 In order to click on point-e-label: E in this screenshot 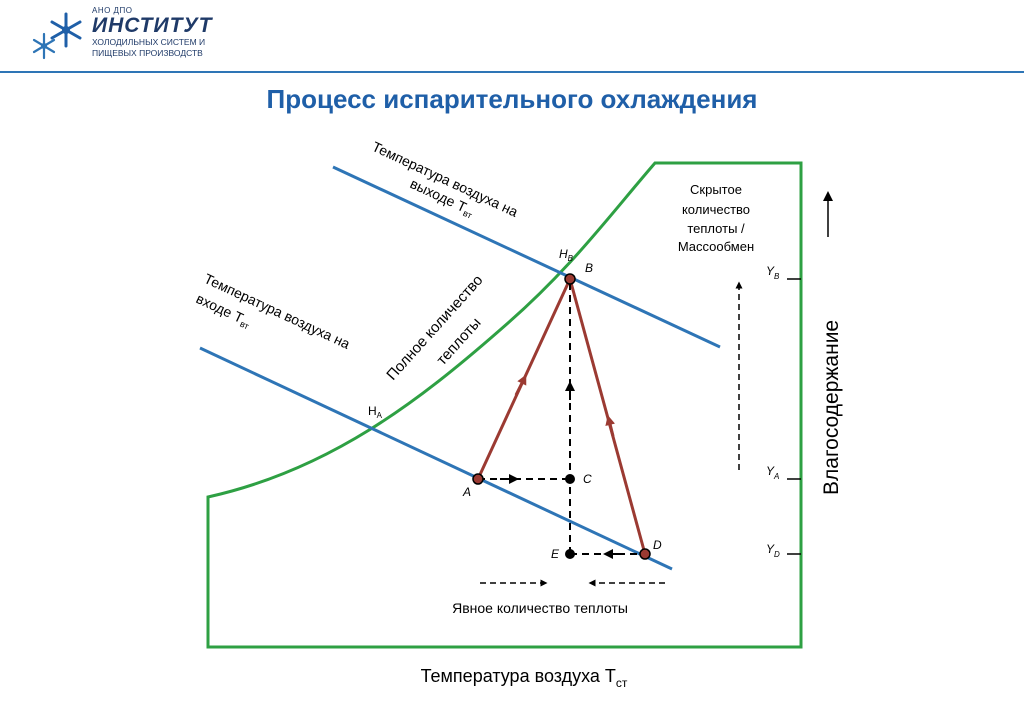, I will do `click(555, 554)`.